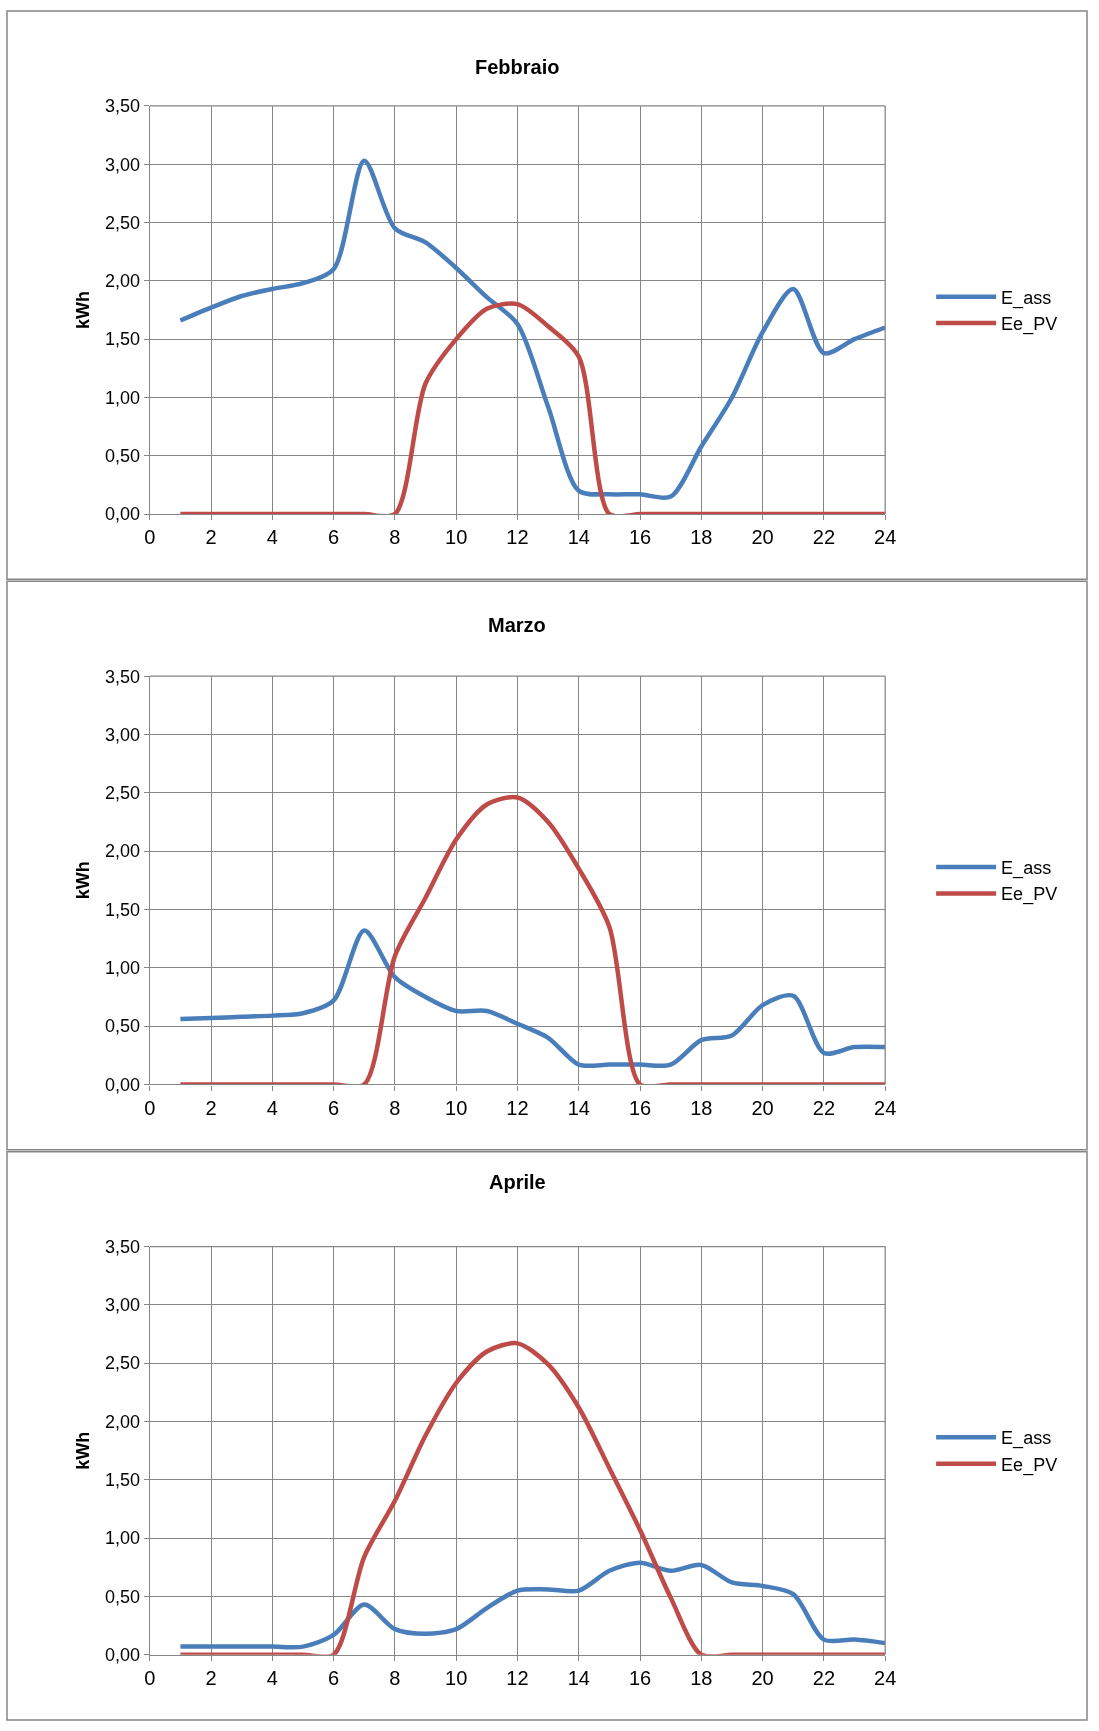 The width and height of the screenshot is (1099, 1731). I want to click on chart-title: Aprile, so click(517, 1182).